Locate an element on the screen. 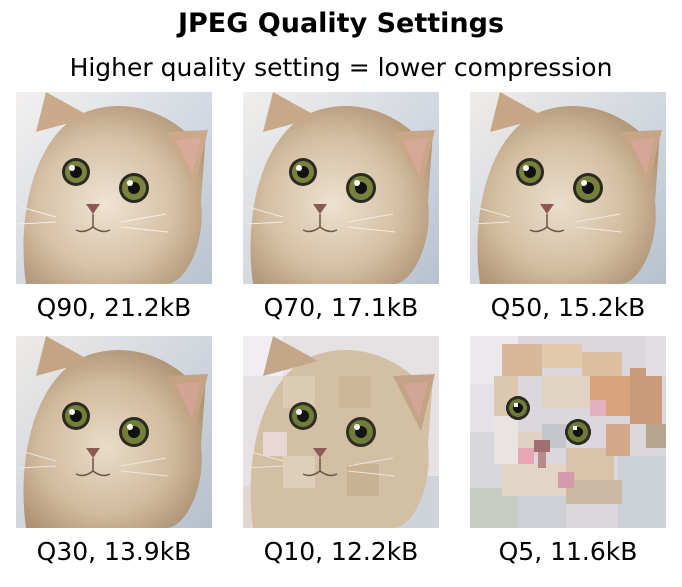 This screenshot has height=587, width=682. kitten-image-q5 is located at coordinates (568, 432).